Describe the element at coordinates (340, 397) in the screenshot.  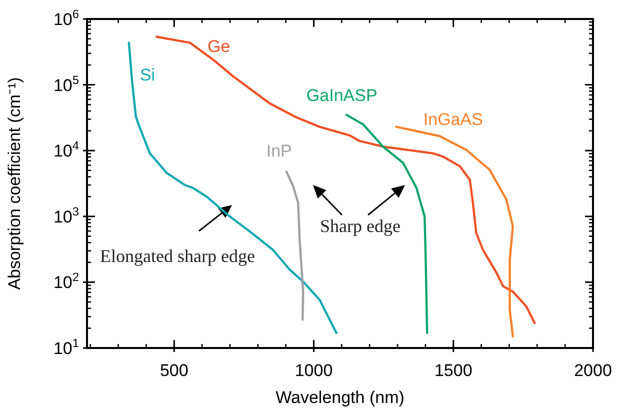
I see `x-axis-title: Wavelength (nm)` at that location.